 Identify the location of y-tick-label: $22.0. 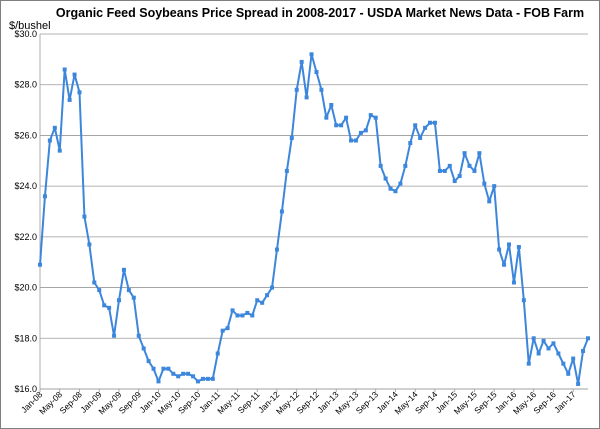
(25, 237).